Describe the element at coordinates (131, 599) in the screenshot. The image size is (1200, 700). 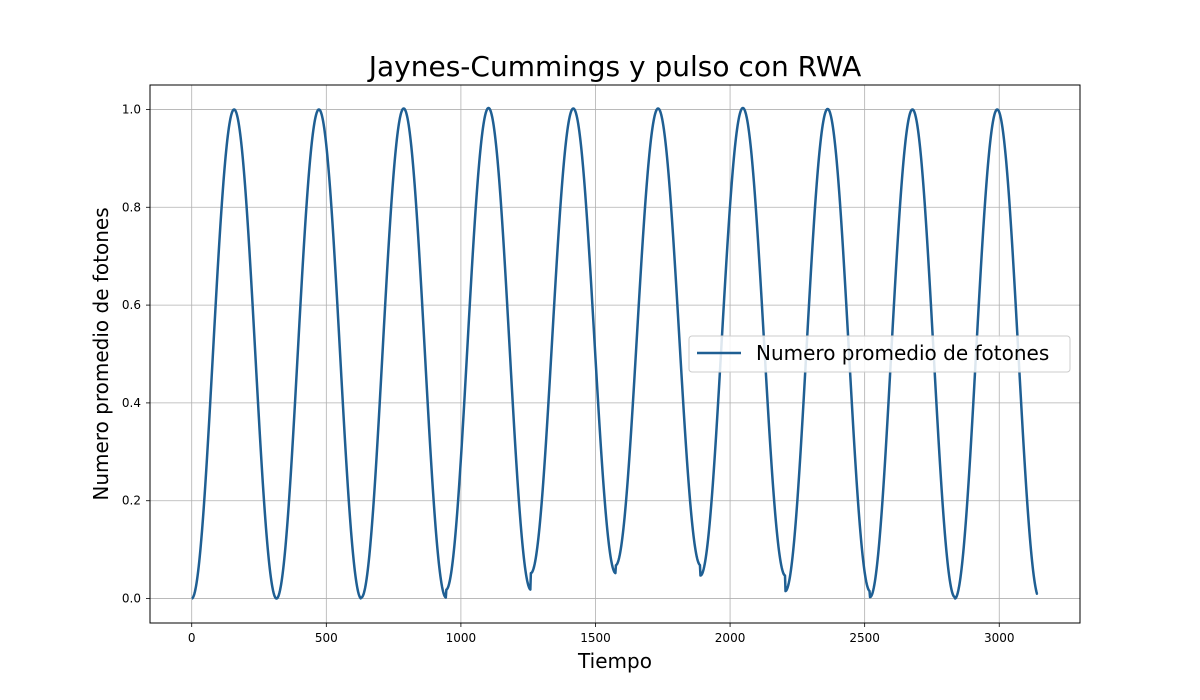
I see `y-tick-label: 0.0` at that location.